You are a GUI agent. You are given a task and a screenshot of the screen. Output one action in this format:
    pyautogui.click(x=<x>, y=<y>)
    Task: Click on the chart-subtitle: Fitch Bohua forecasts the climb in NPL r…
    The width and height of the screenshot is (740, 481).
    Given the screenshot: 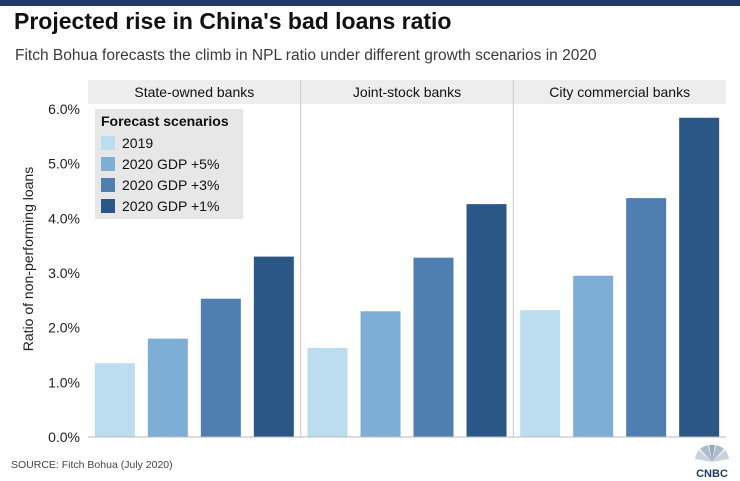 What is the action you would take?
    pyautogui.click(x=306, y=55)
    